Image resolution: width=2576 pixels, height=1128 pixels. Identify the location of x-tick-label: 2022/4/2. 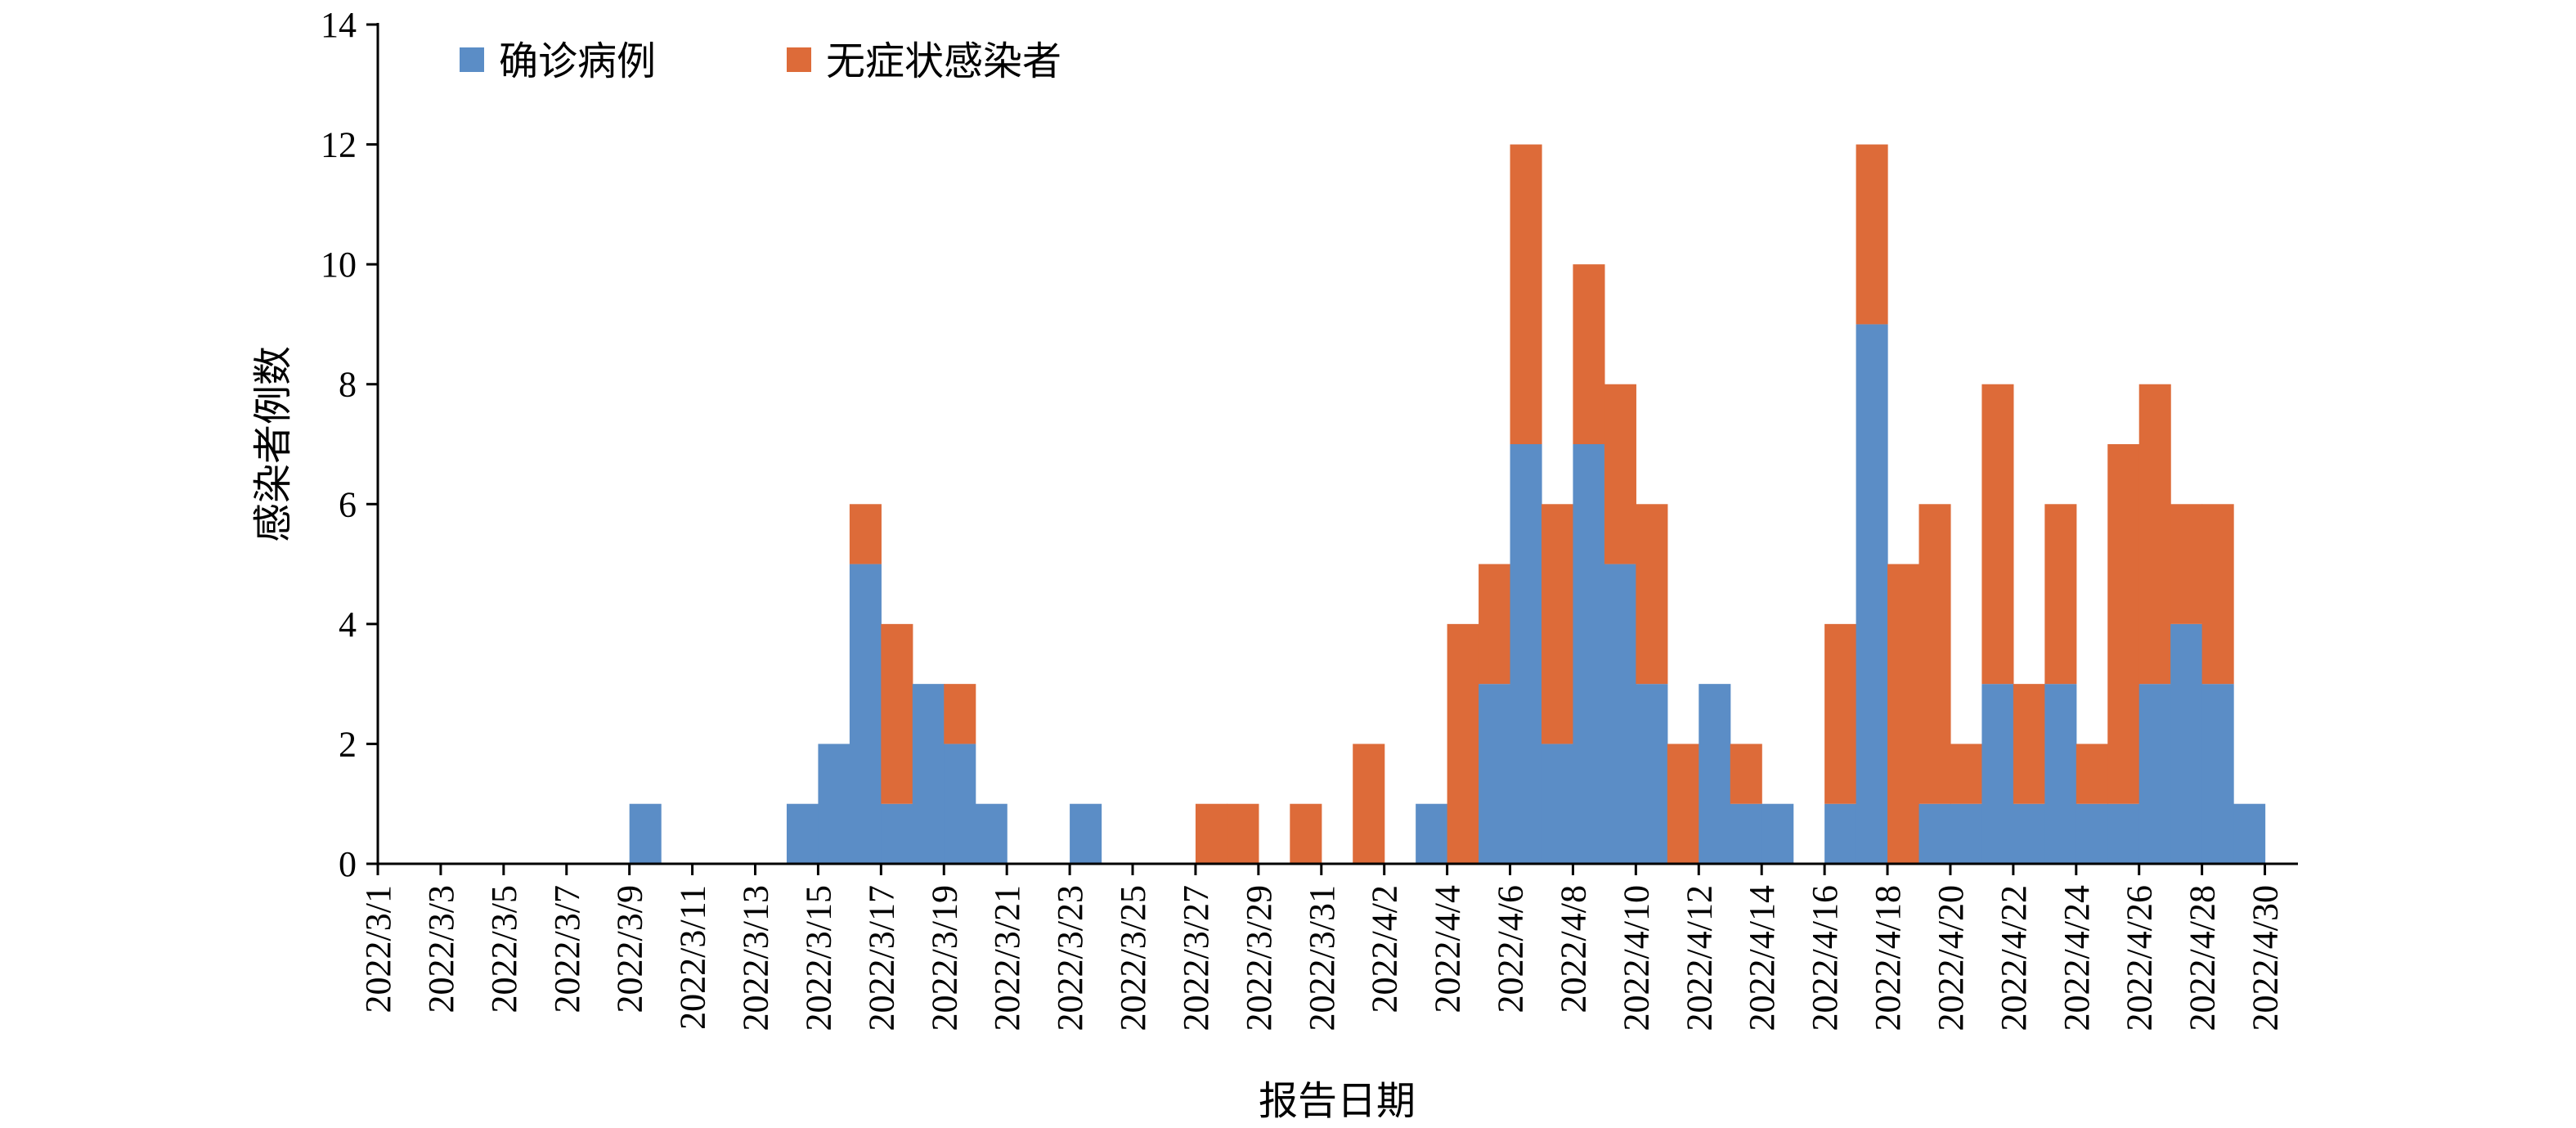
(1385, 949).